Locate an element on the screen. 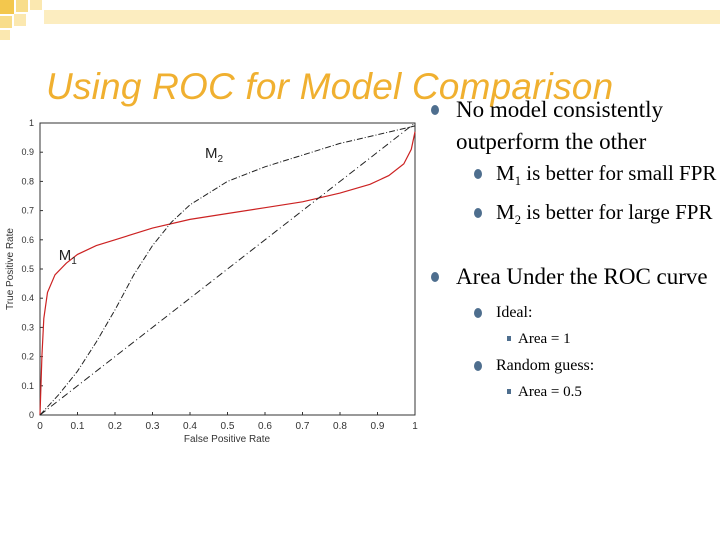 Image resolution: width=720 pixels, height=540 pixels. x-tick-label: 0.5 is located at coordinates (228, 426).